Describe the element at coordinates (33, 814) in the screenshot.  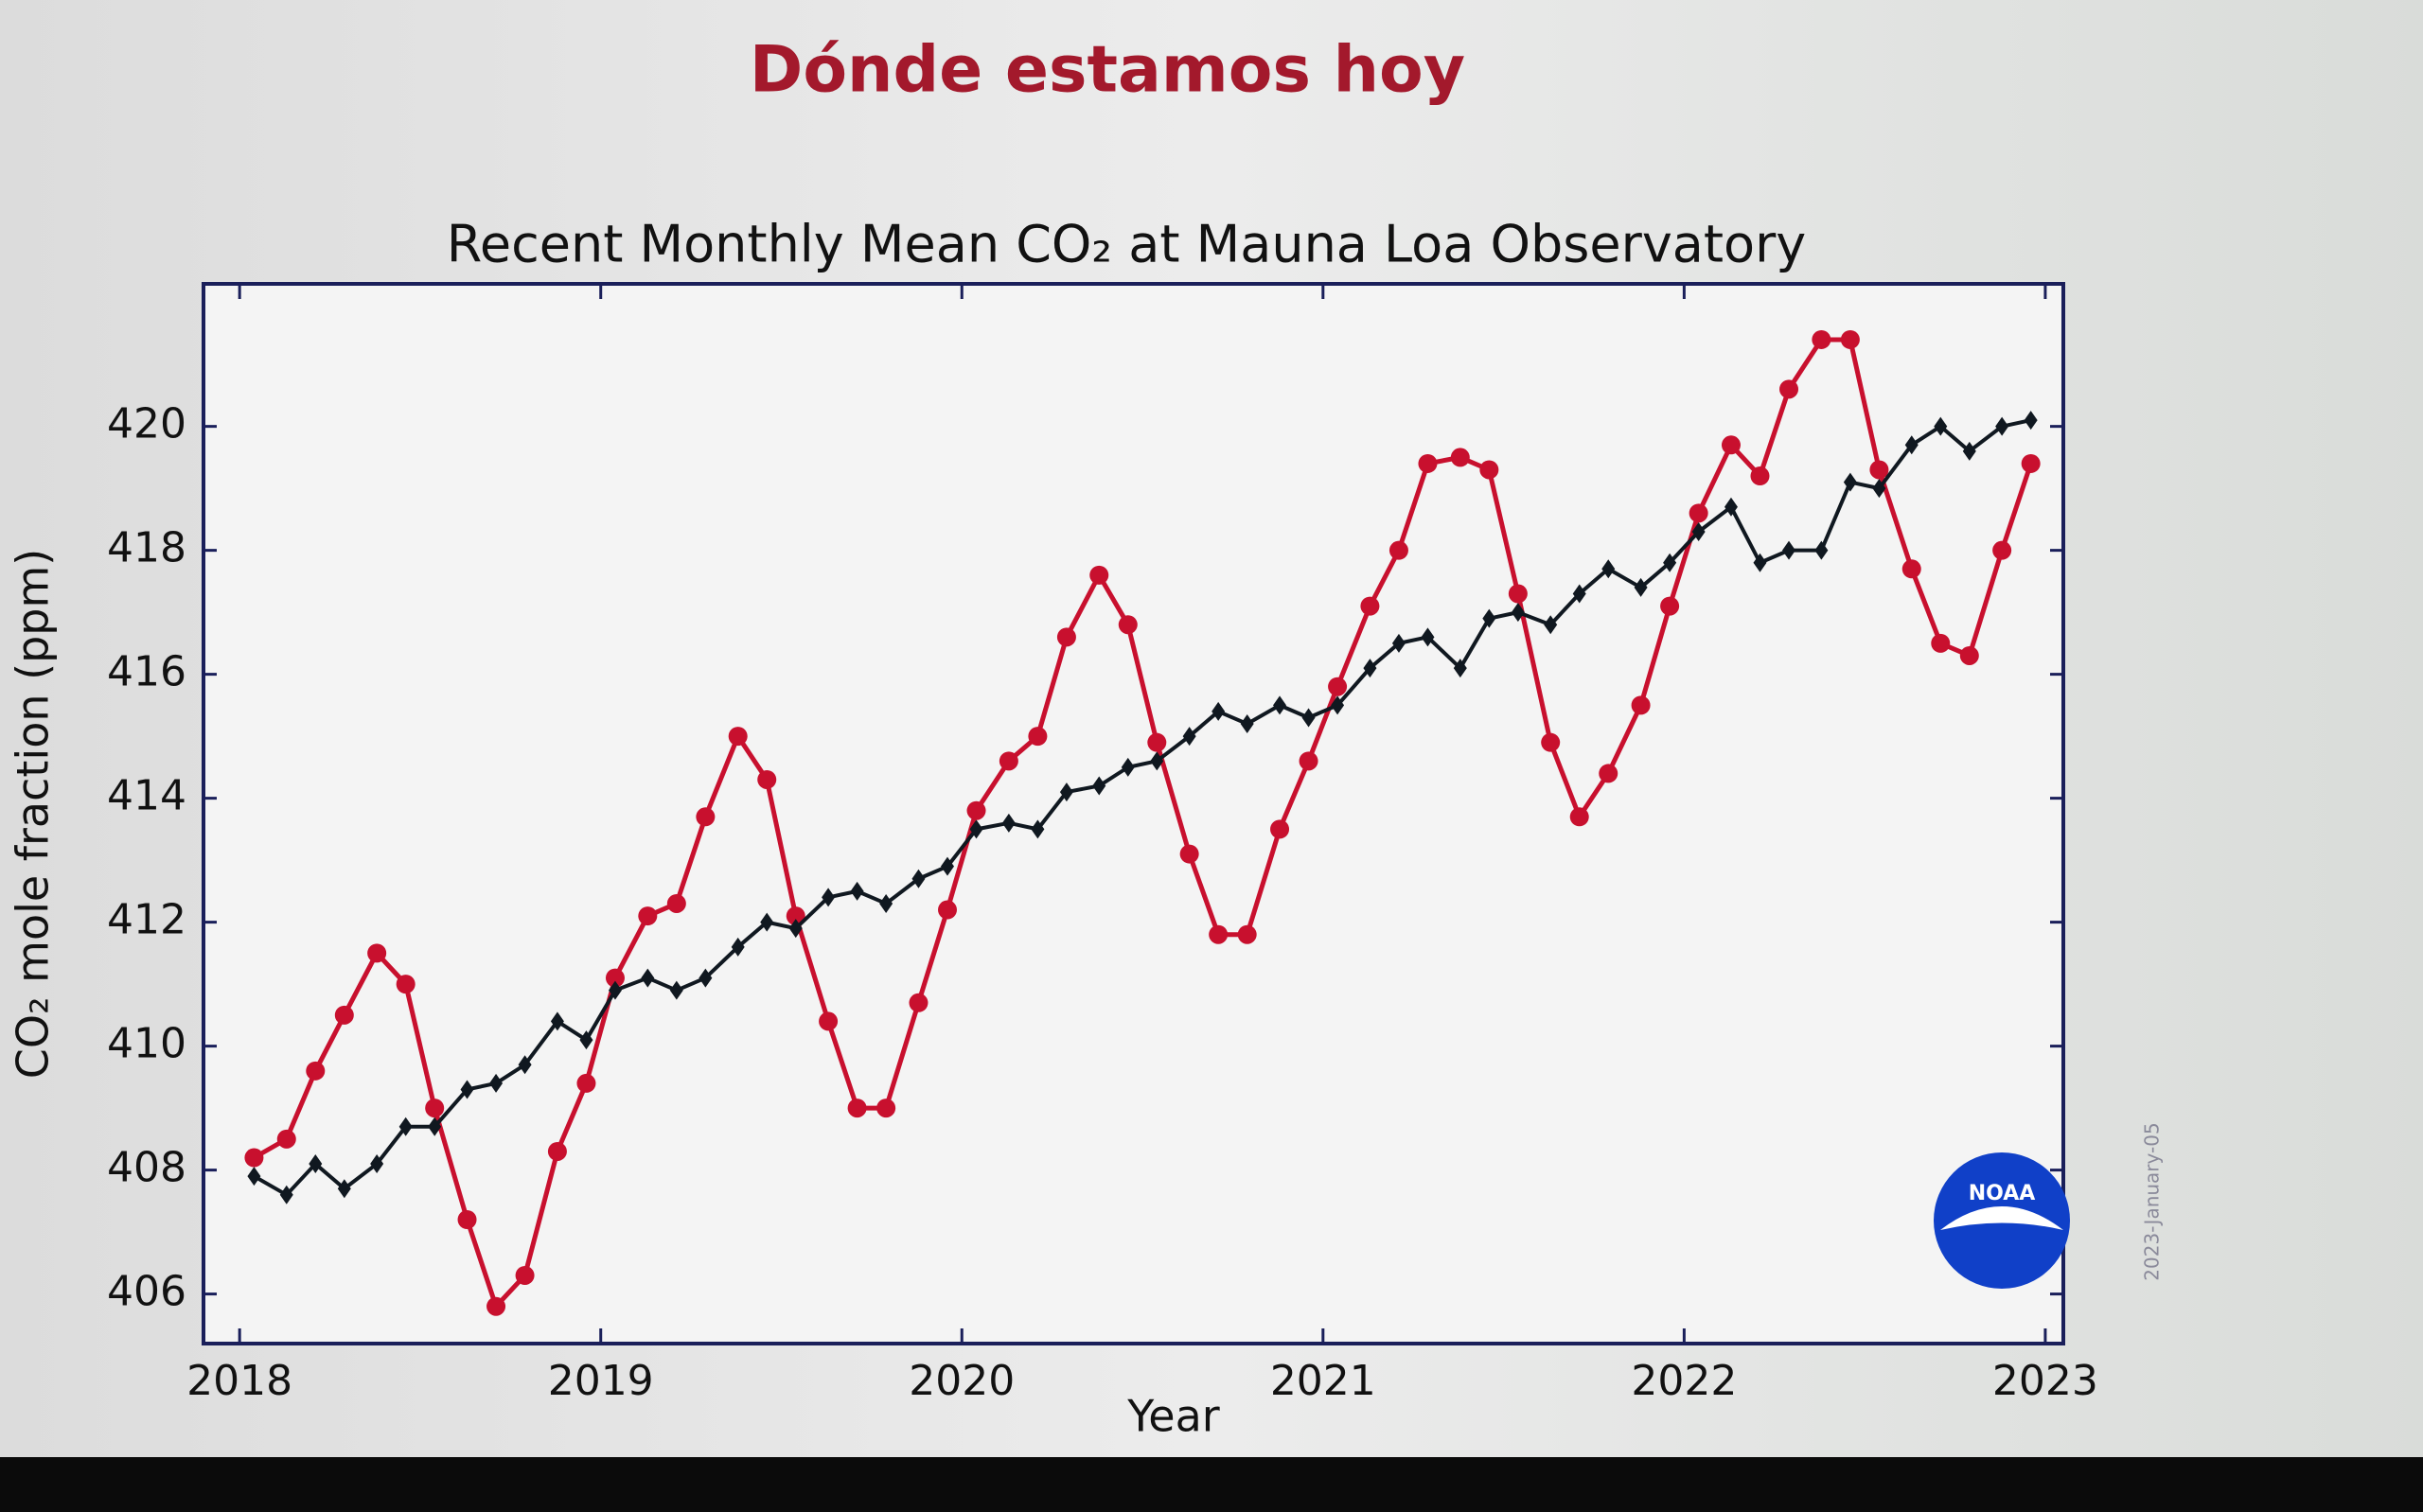
I see `y-axis-label: CO₂ mole fraction (ppm)` at that location.